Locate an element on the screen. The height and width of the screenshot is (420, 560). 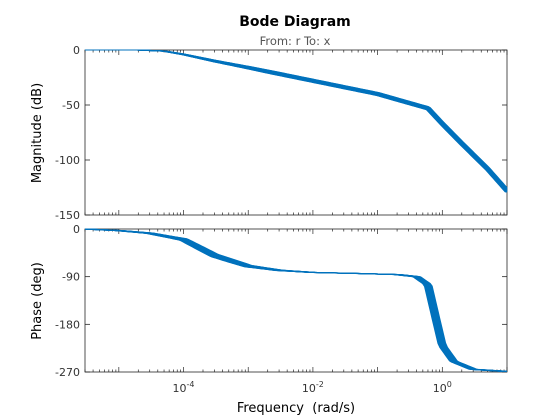
phase-y-tick-label: -90 is located at coordinates (71, 277).